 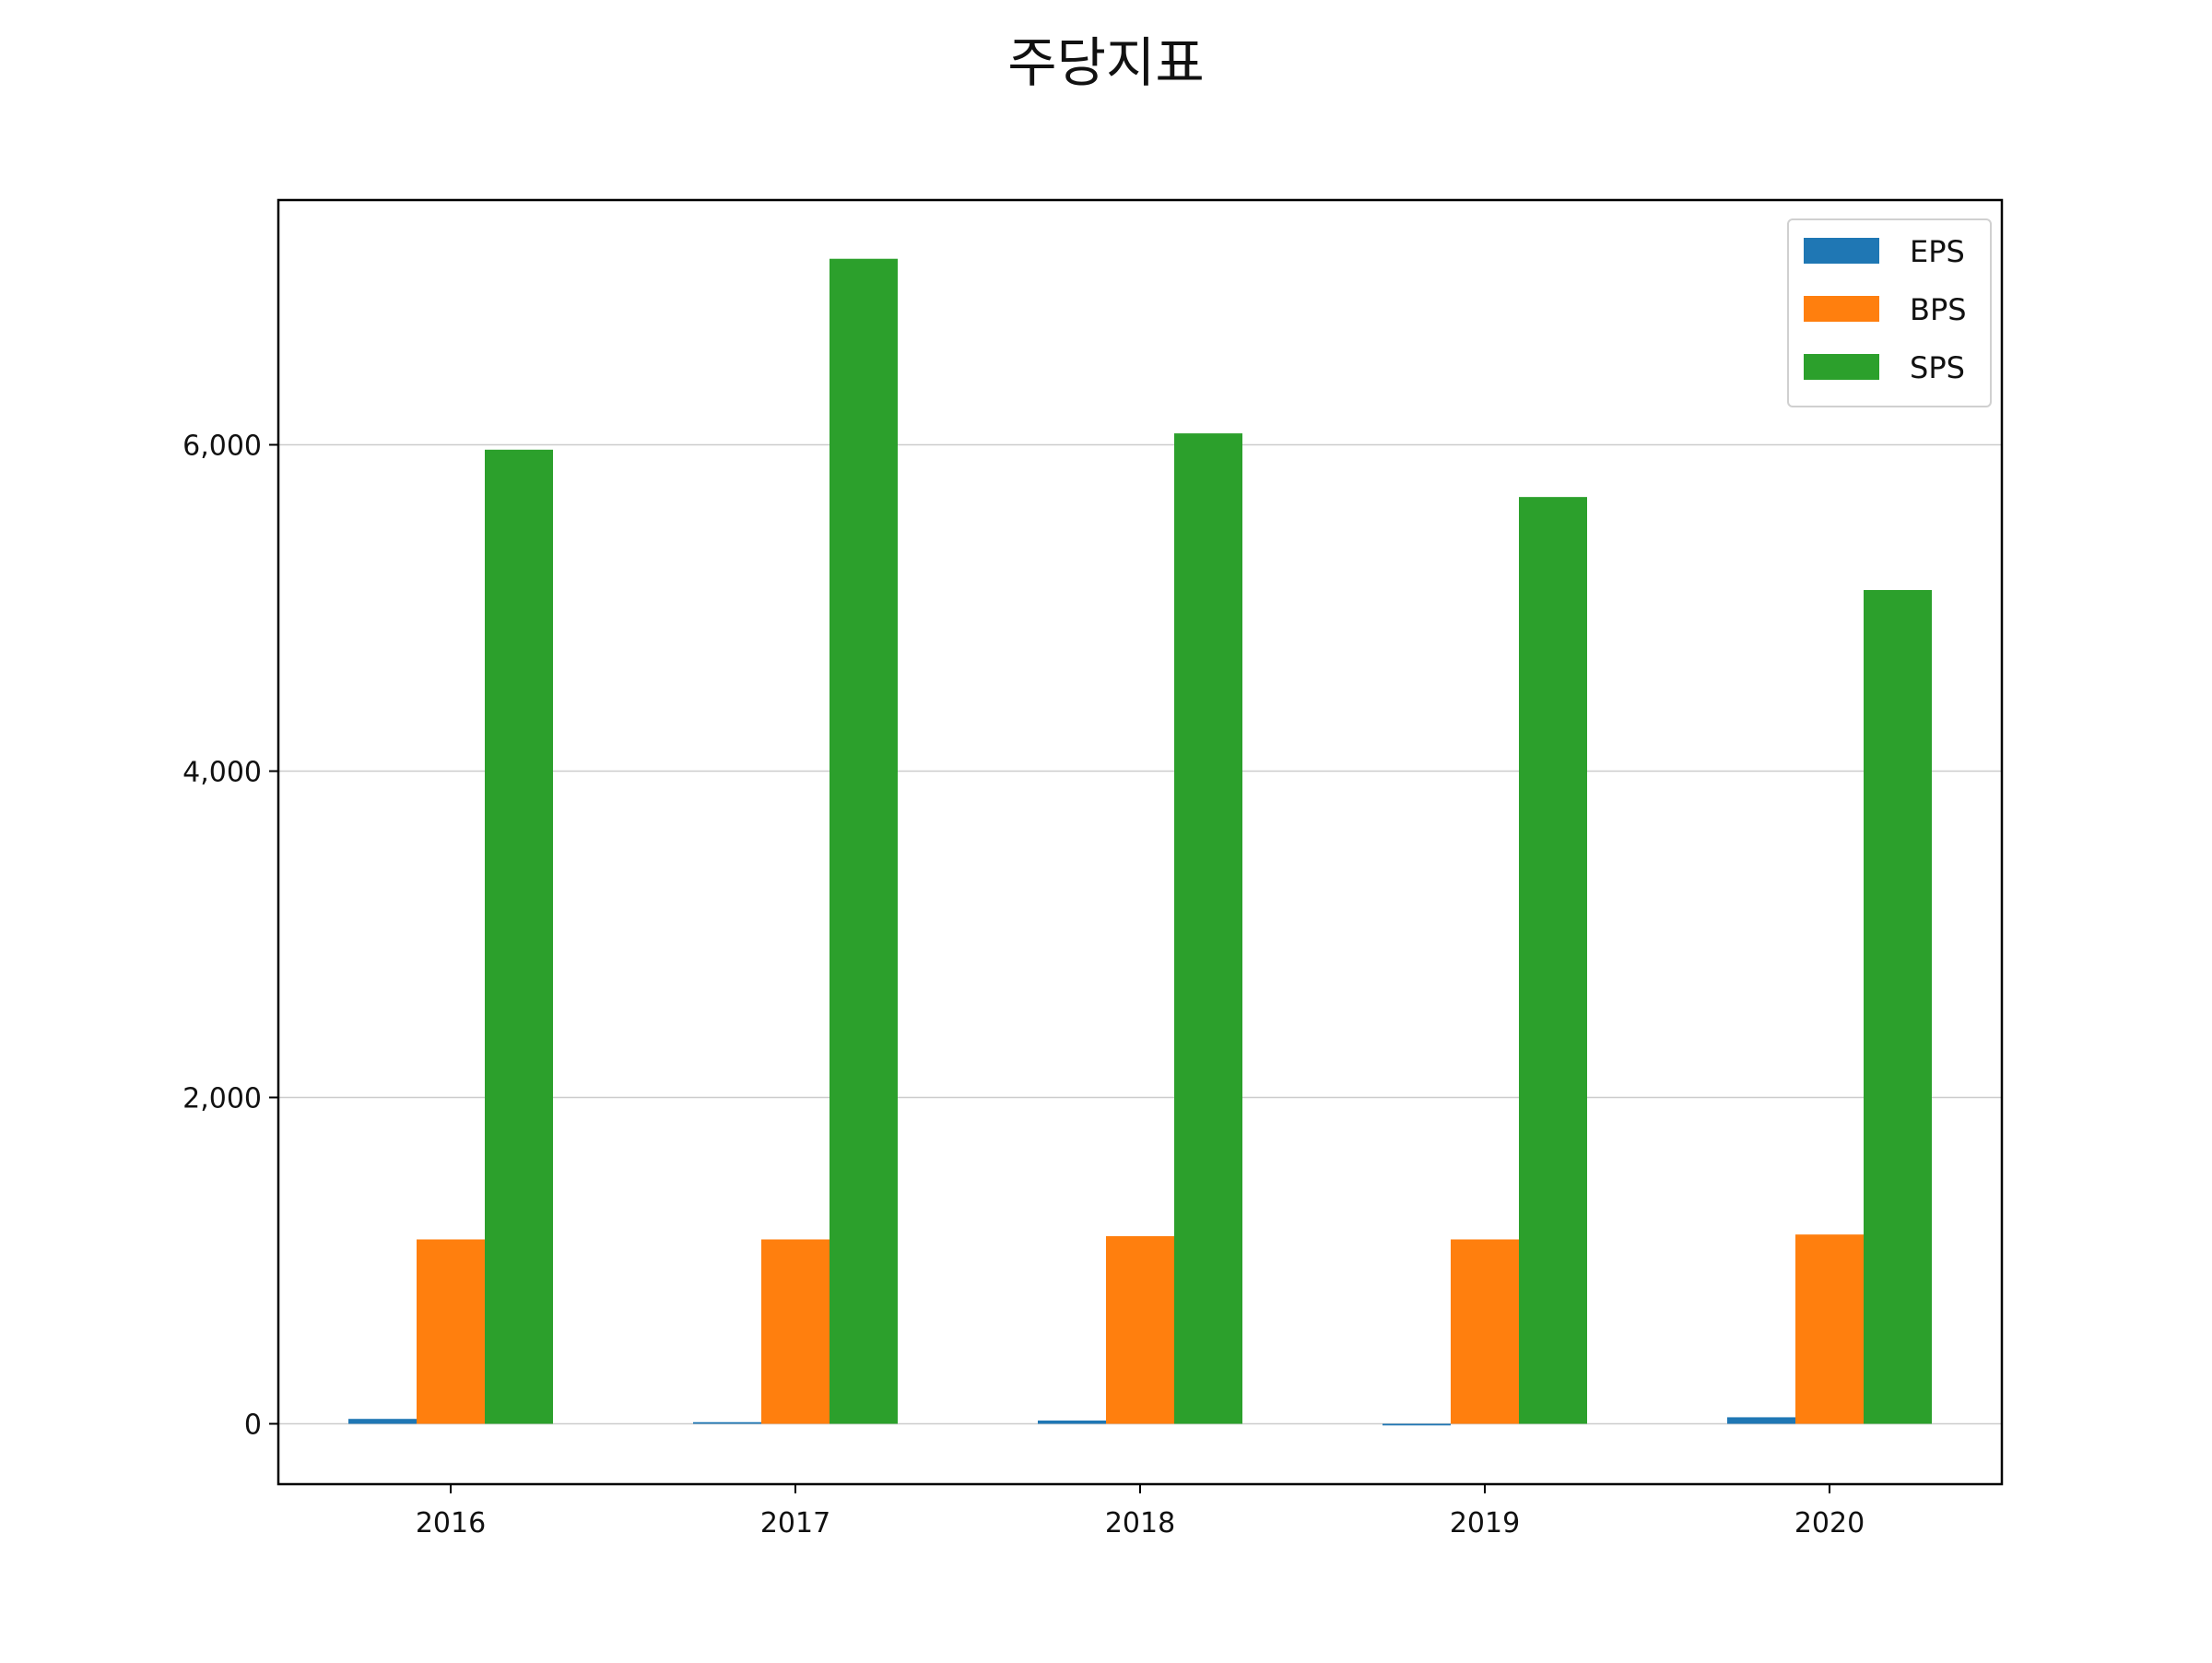 What do you see at coordinates (1761, 1420) in the screenshot?
I see `bar-eps-2020` at bounding box center [1761, 1420].